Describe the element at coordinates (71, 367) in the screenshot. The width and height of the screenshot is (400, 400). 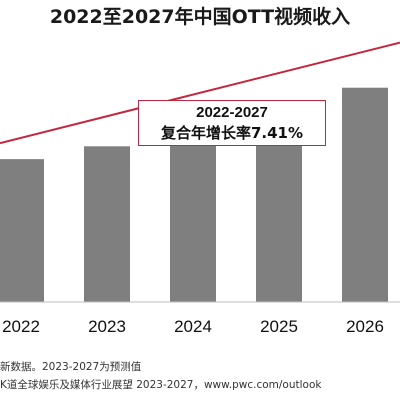
I see `footnote-forecast: 新数据。2023-2027为预测值` at that location.